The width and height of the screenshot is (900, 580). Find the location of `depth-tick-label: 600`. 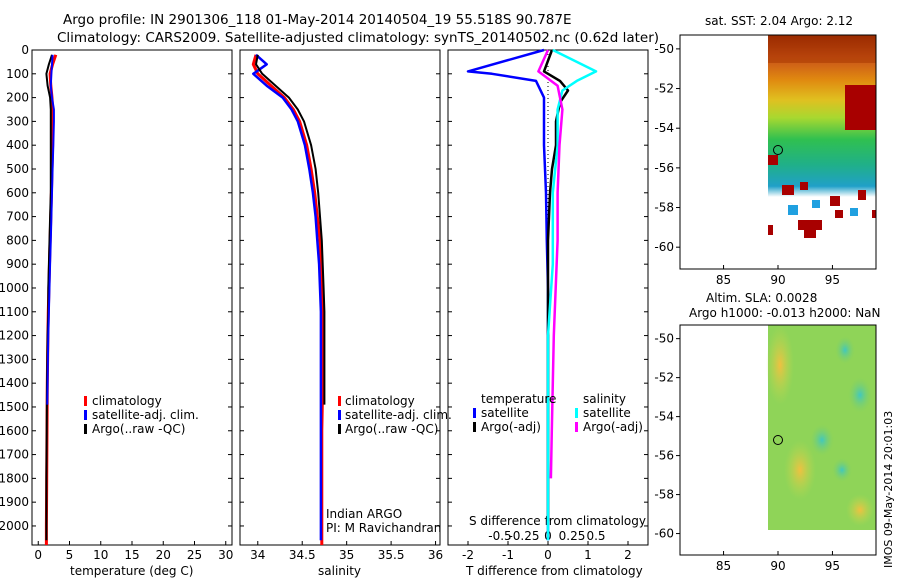

depth-tick-label: 600 is located at coordinates (17, 193).